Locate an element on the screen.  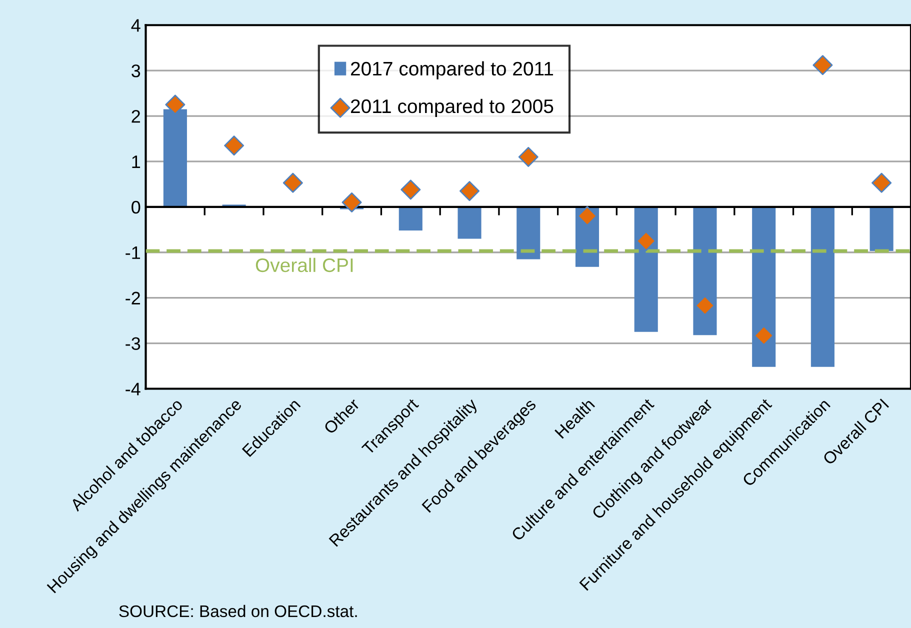
ref-line-label: Overall CPI is located at coordinates (304, 265).